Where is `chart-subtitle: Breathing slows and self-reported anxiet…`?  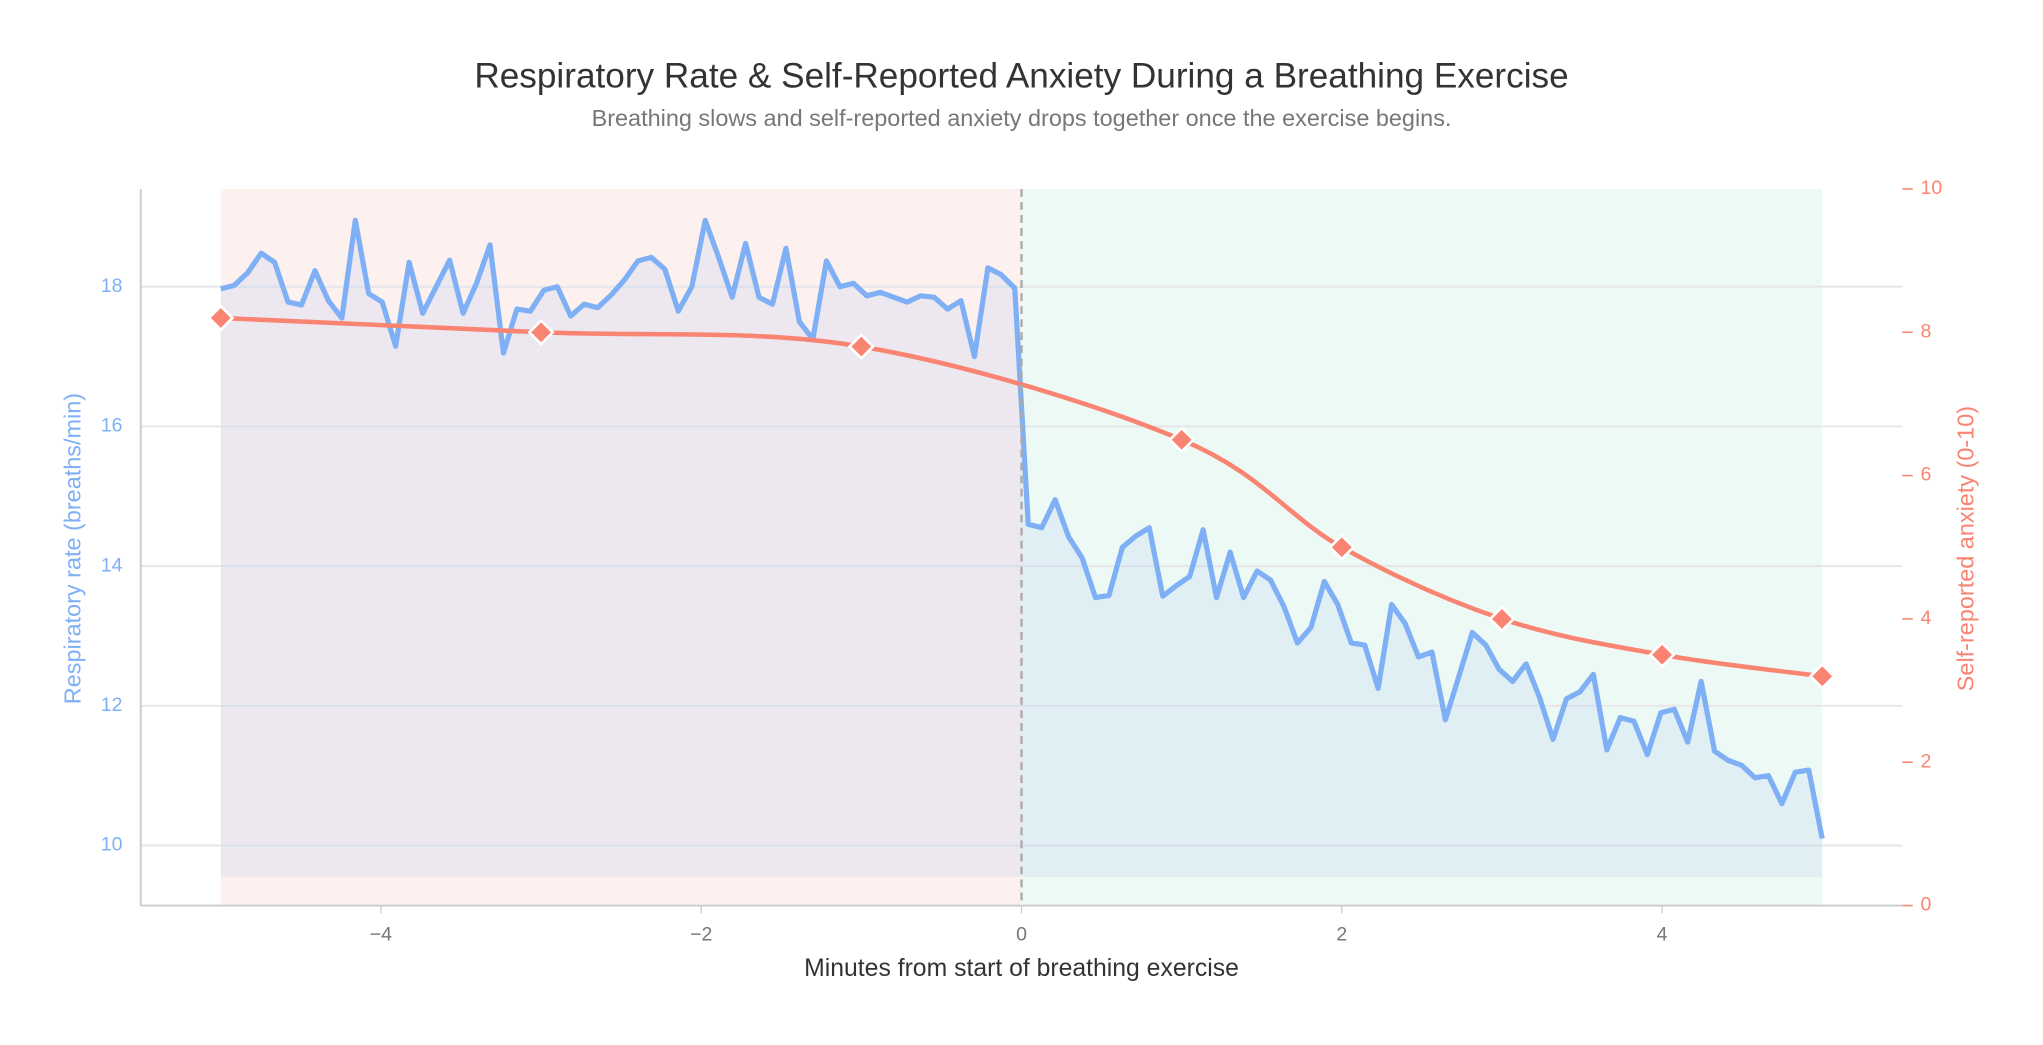 chart-subtitle: Breathing slows and self-reported anxiet… is located at coordinates (1022, 118).